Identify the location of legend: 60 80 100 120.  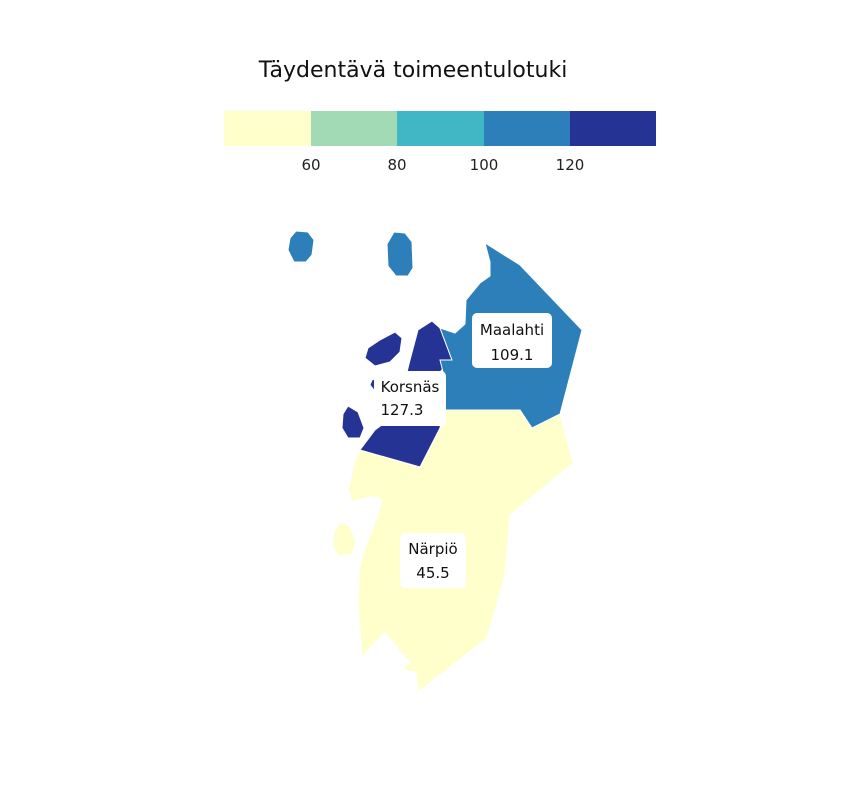
(440, 142).